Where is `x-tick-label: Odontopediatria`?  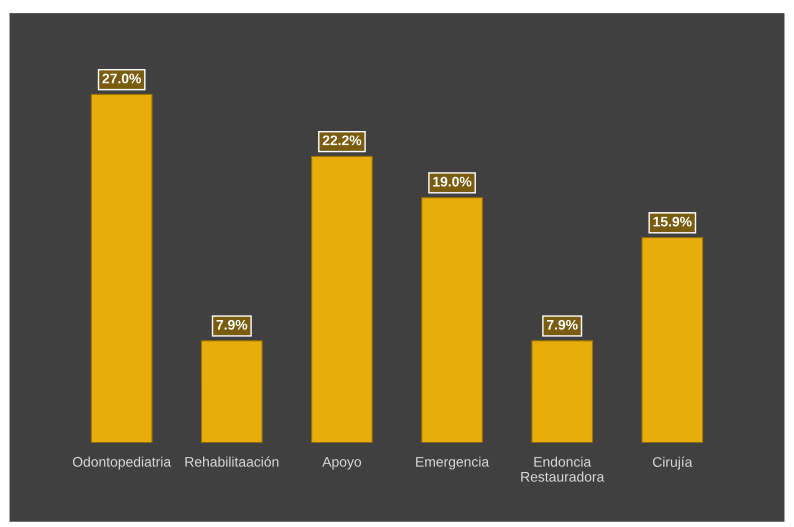
x-tick-label: Odontopediatria is located at coordinates (122, 463).